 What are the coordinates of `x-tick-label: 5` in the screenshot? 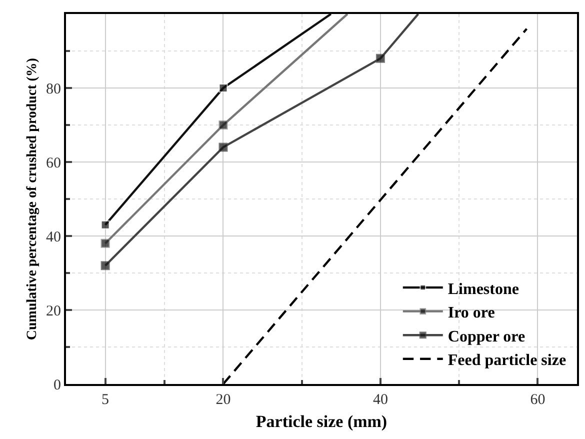 It's located at (106, 400).